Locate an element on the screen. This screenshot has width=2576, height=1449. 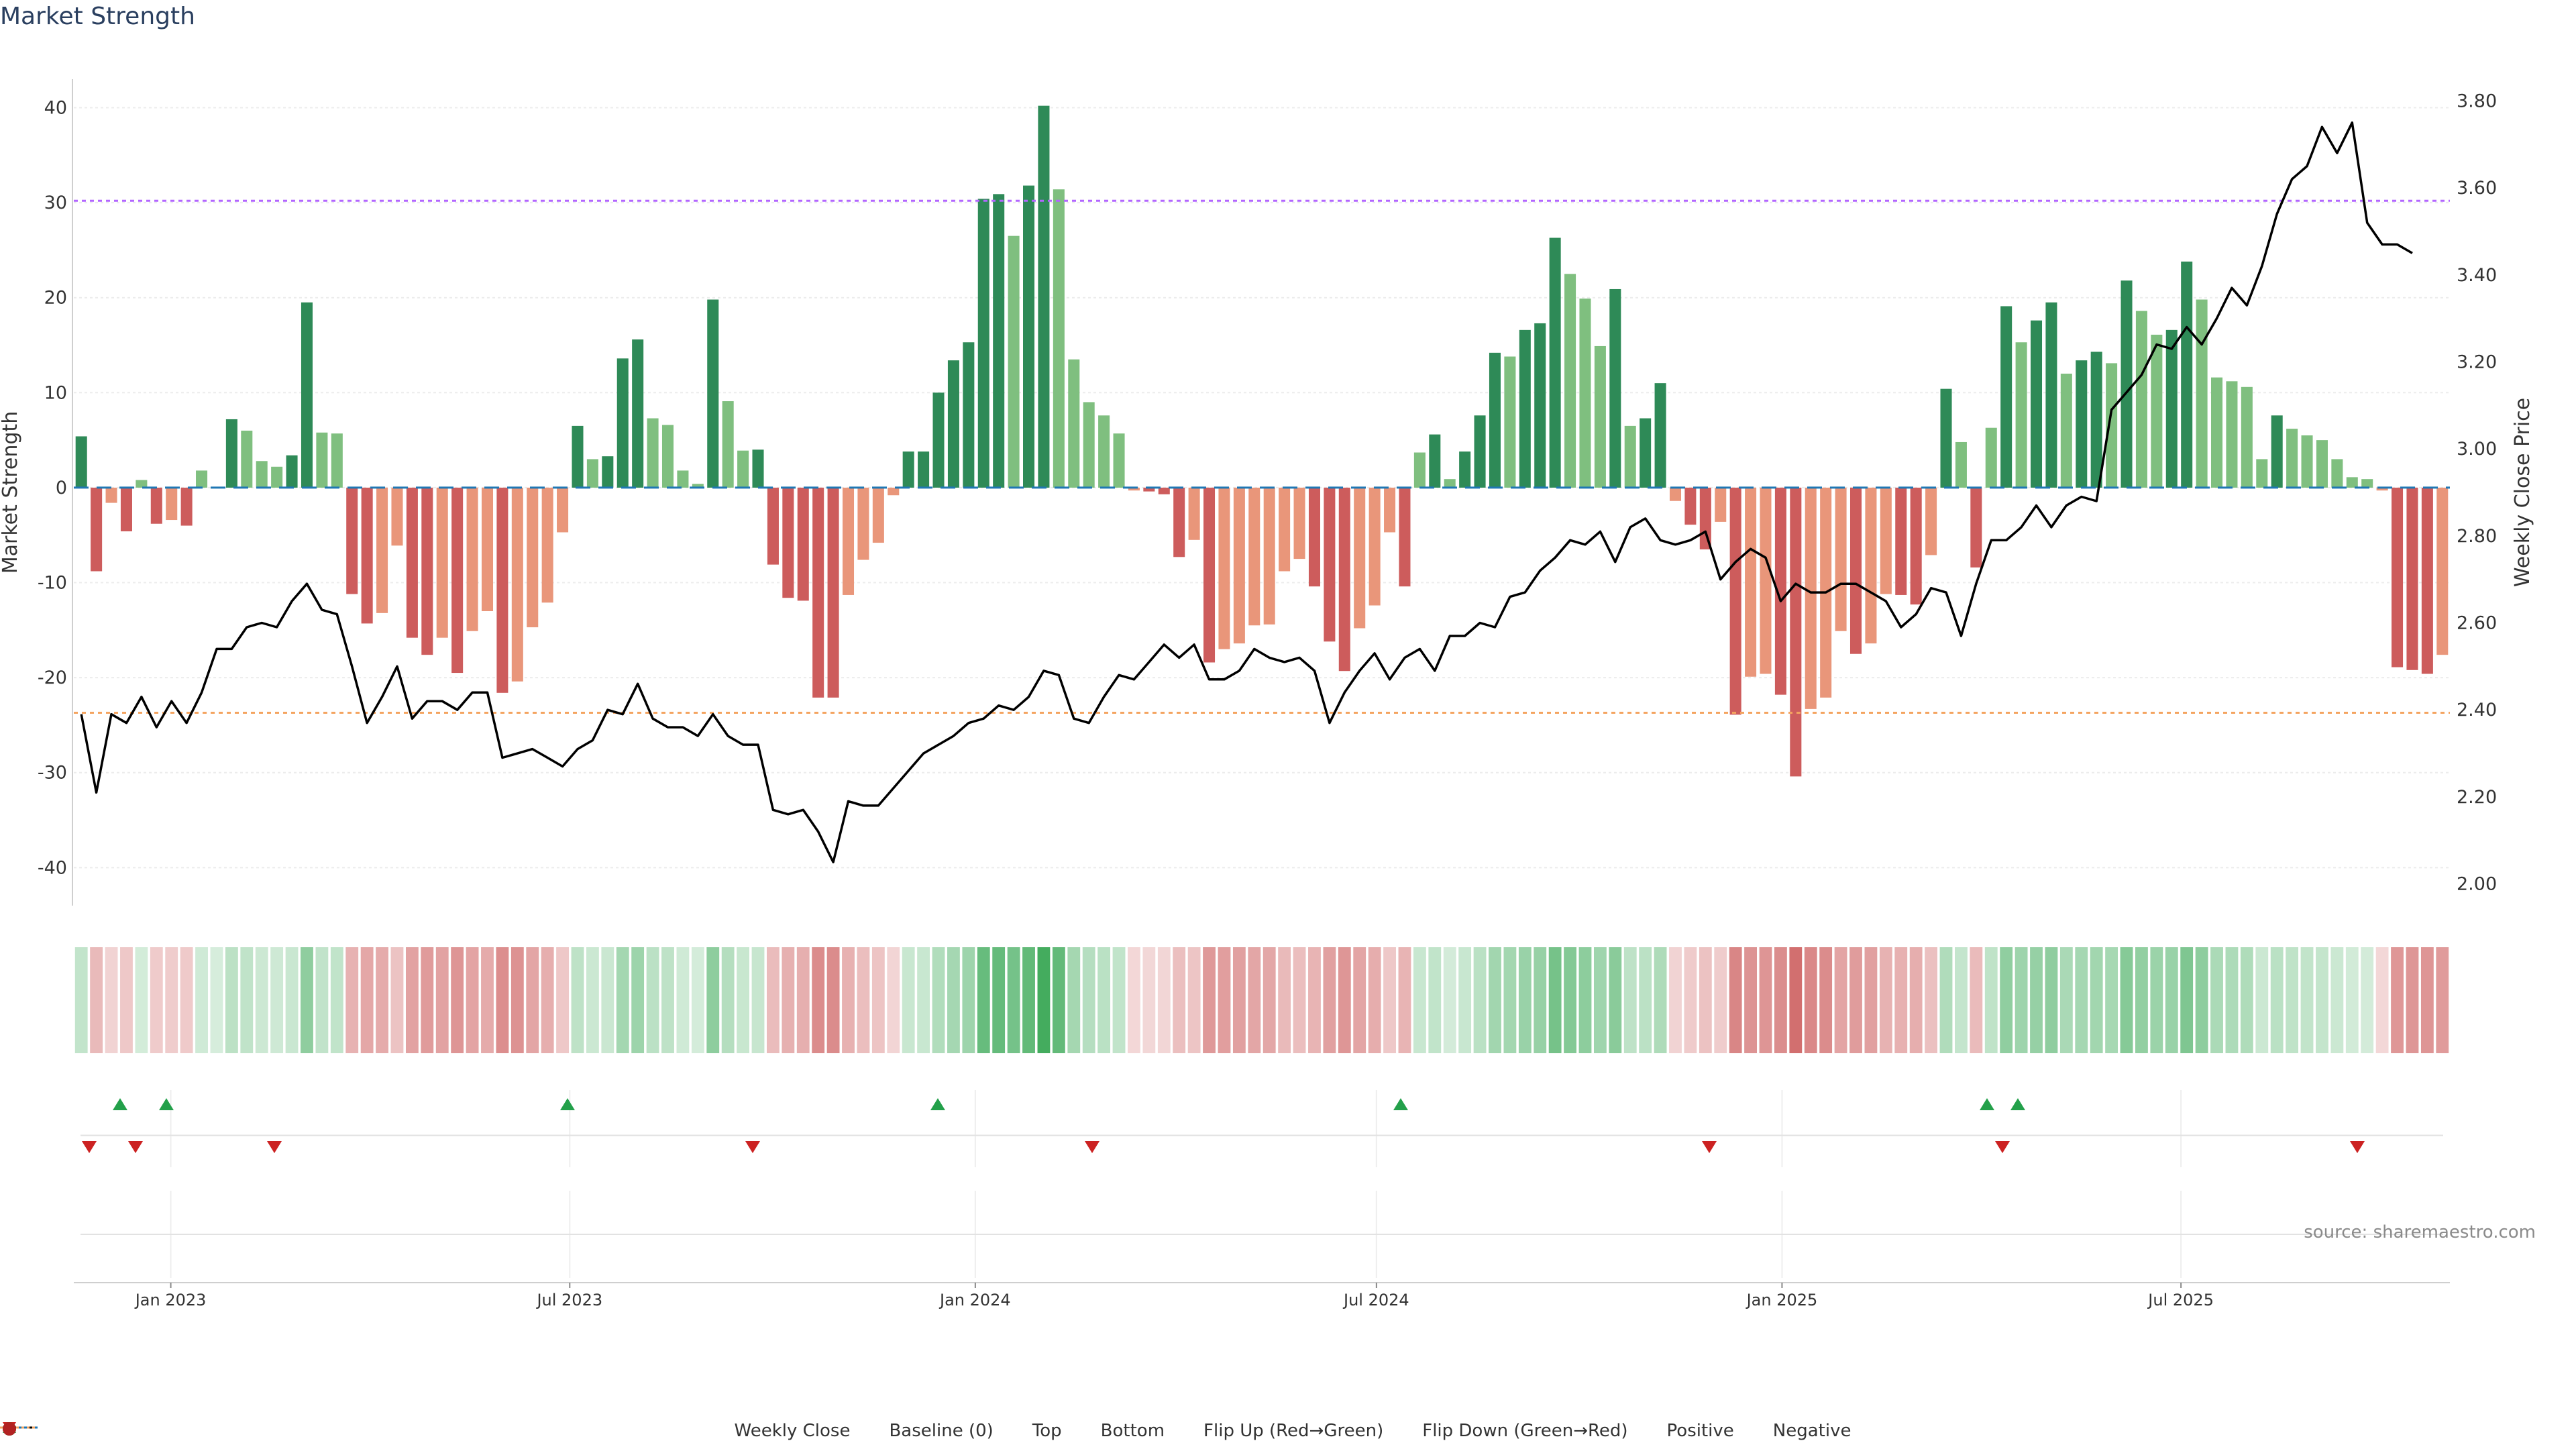
y2-tick-label: 3.60 is located at coordinates (2477, 188).